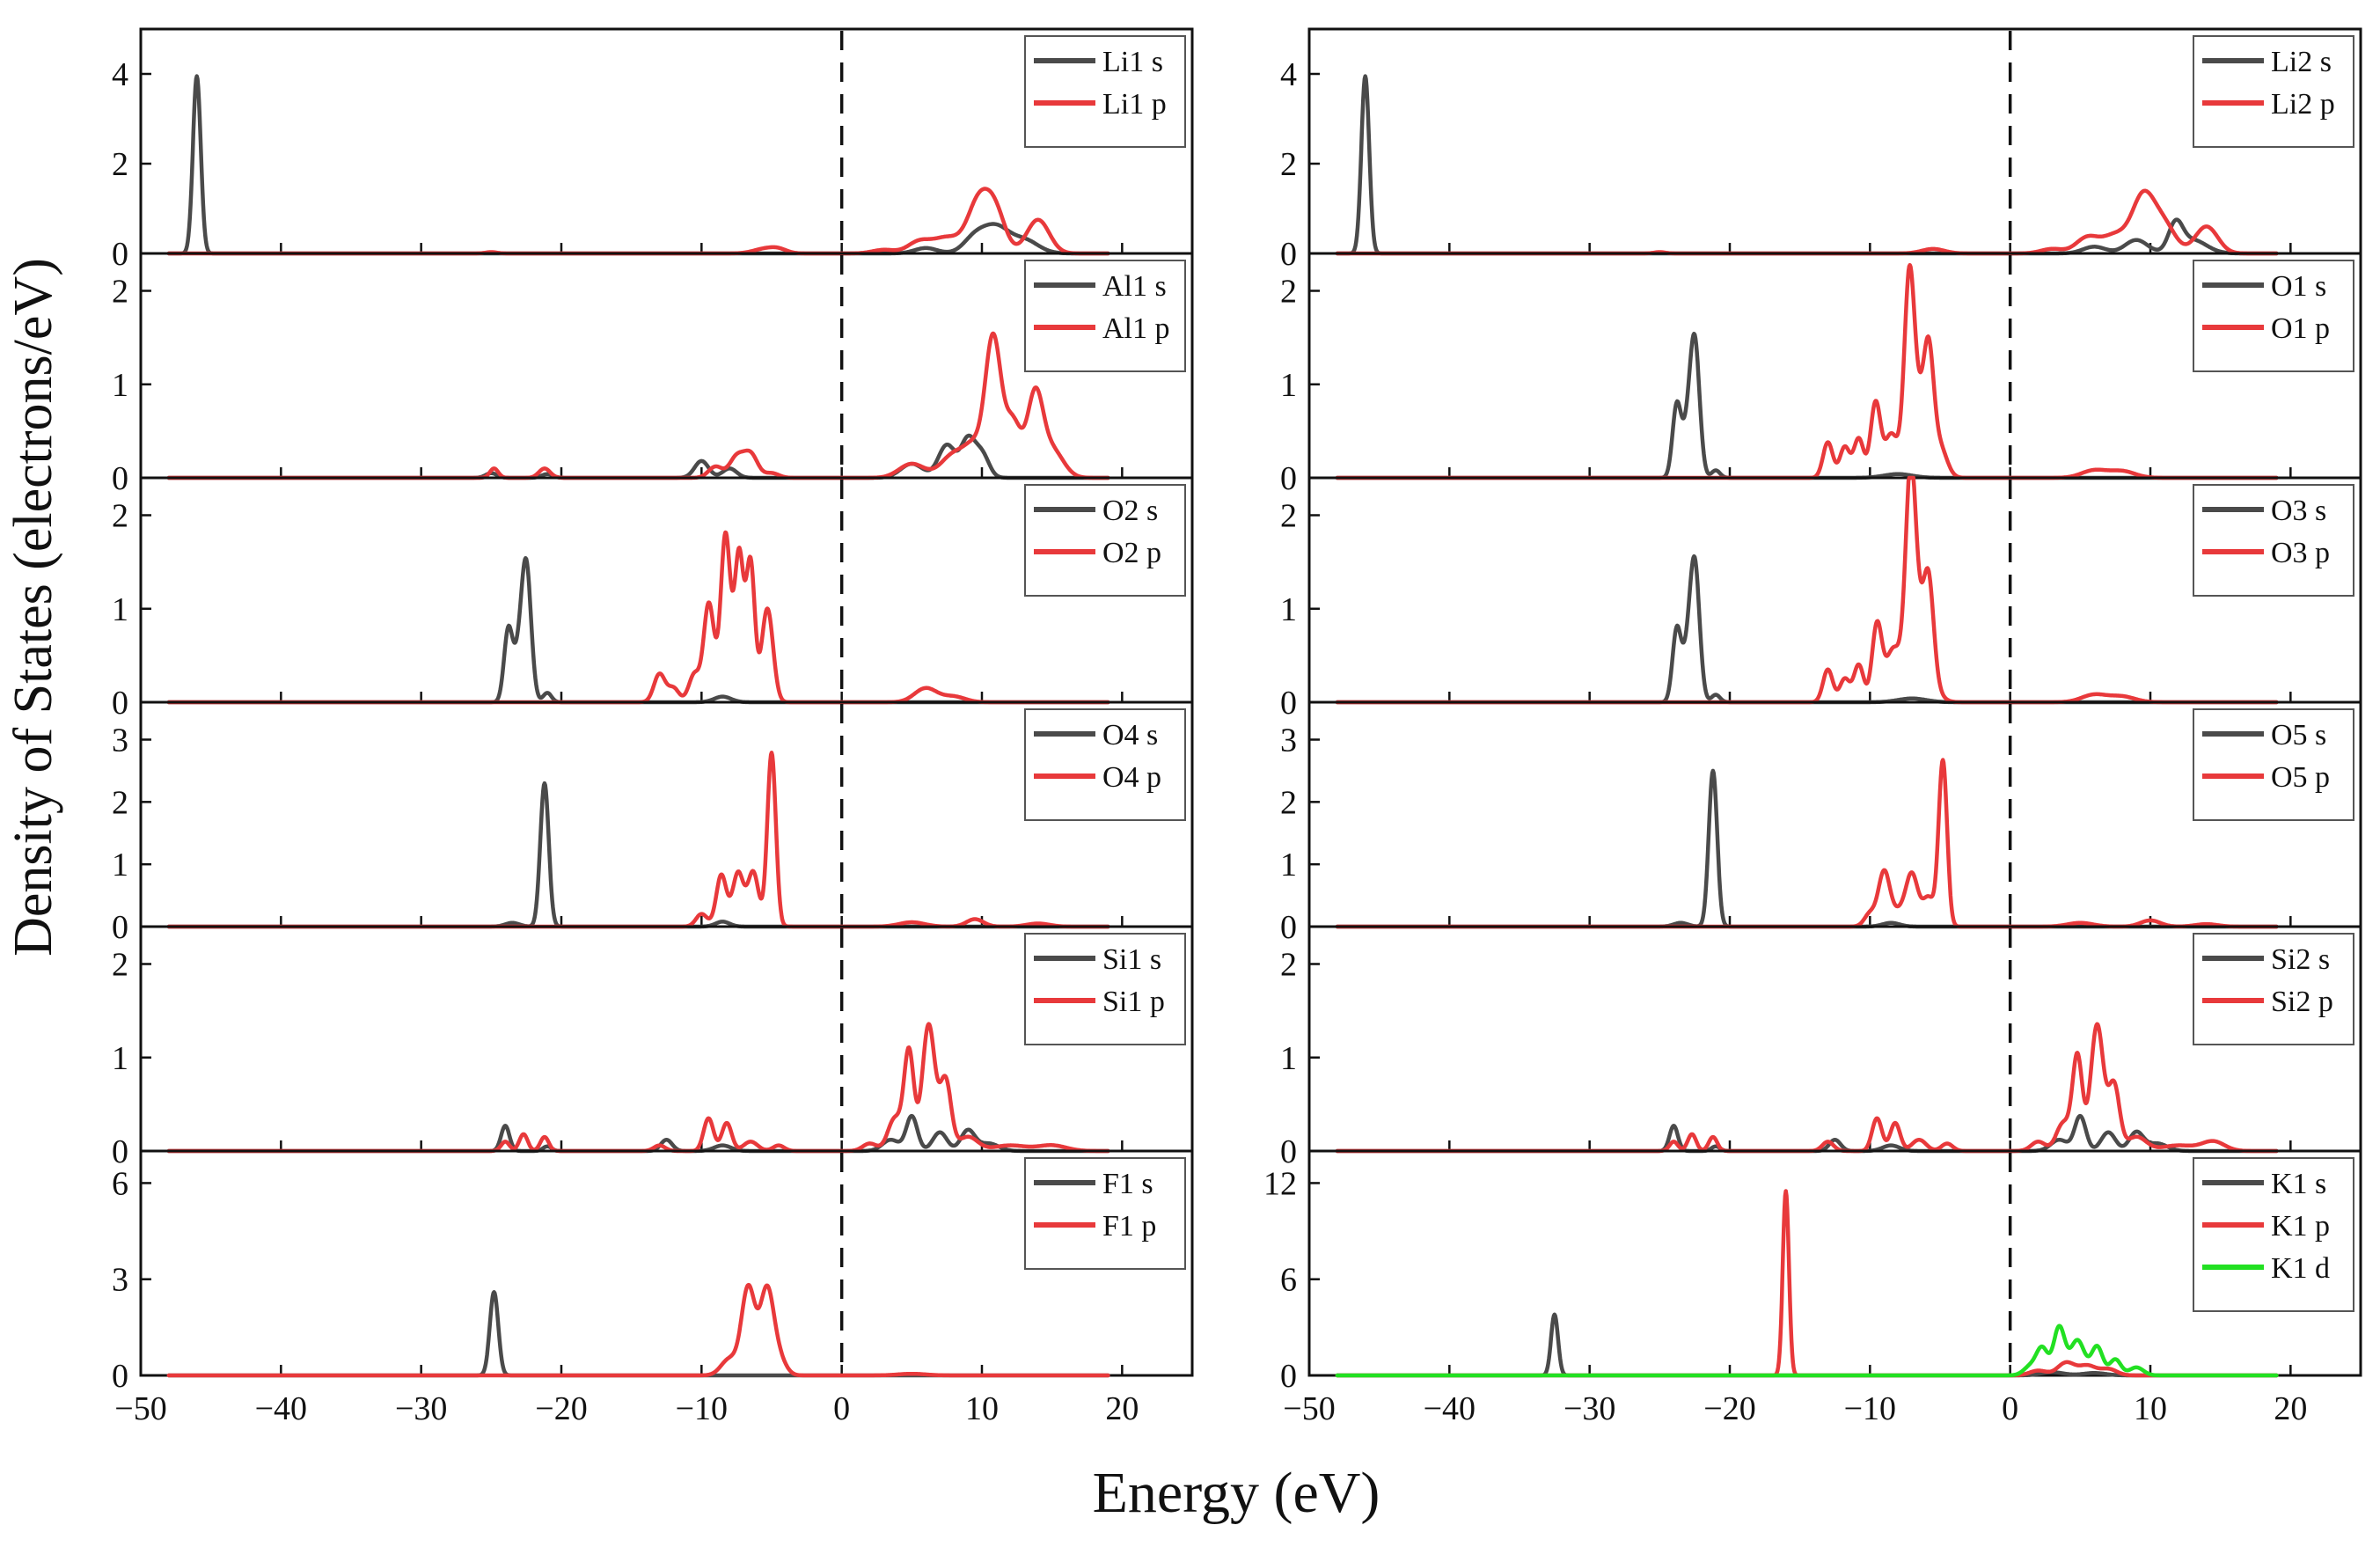 The height and width of the screenshot is (1547, 2380). Describe the element at coordinates (1821, 1047) in the screenshot. I see `panel-si2: 0 1 2 Si2 s Si2 p` at that location.